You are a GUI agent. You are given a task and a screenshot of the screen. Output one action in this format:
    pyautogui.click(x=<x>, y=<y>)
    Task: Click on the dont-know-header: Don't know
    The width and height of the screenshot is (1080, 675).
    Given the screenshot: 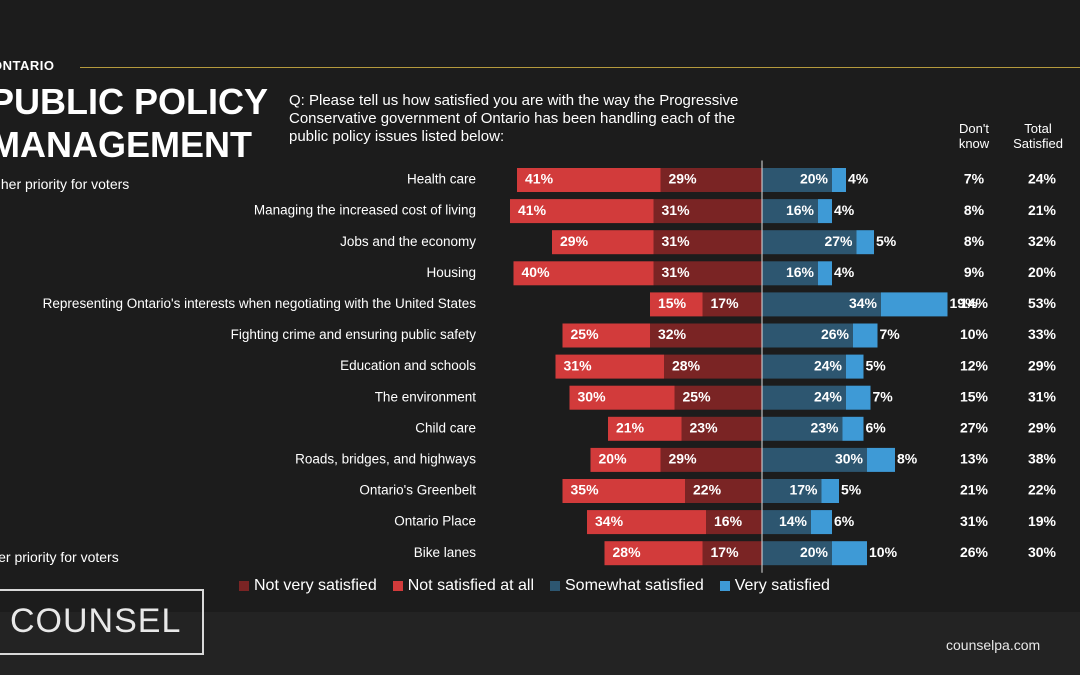 What is the action you would take?
    pyautogui.click(x=974, y=136)
    